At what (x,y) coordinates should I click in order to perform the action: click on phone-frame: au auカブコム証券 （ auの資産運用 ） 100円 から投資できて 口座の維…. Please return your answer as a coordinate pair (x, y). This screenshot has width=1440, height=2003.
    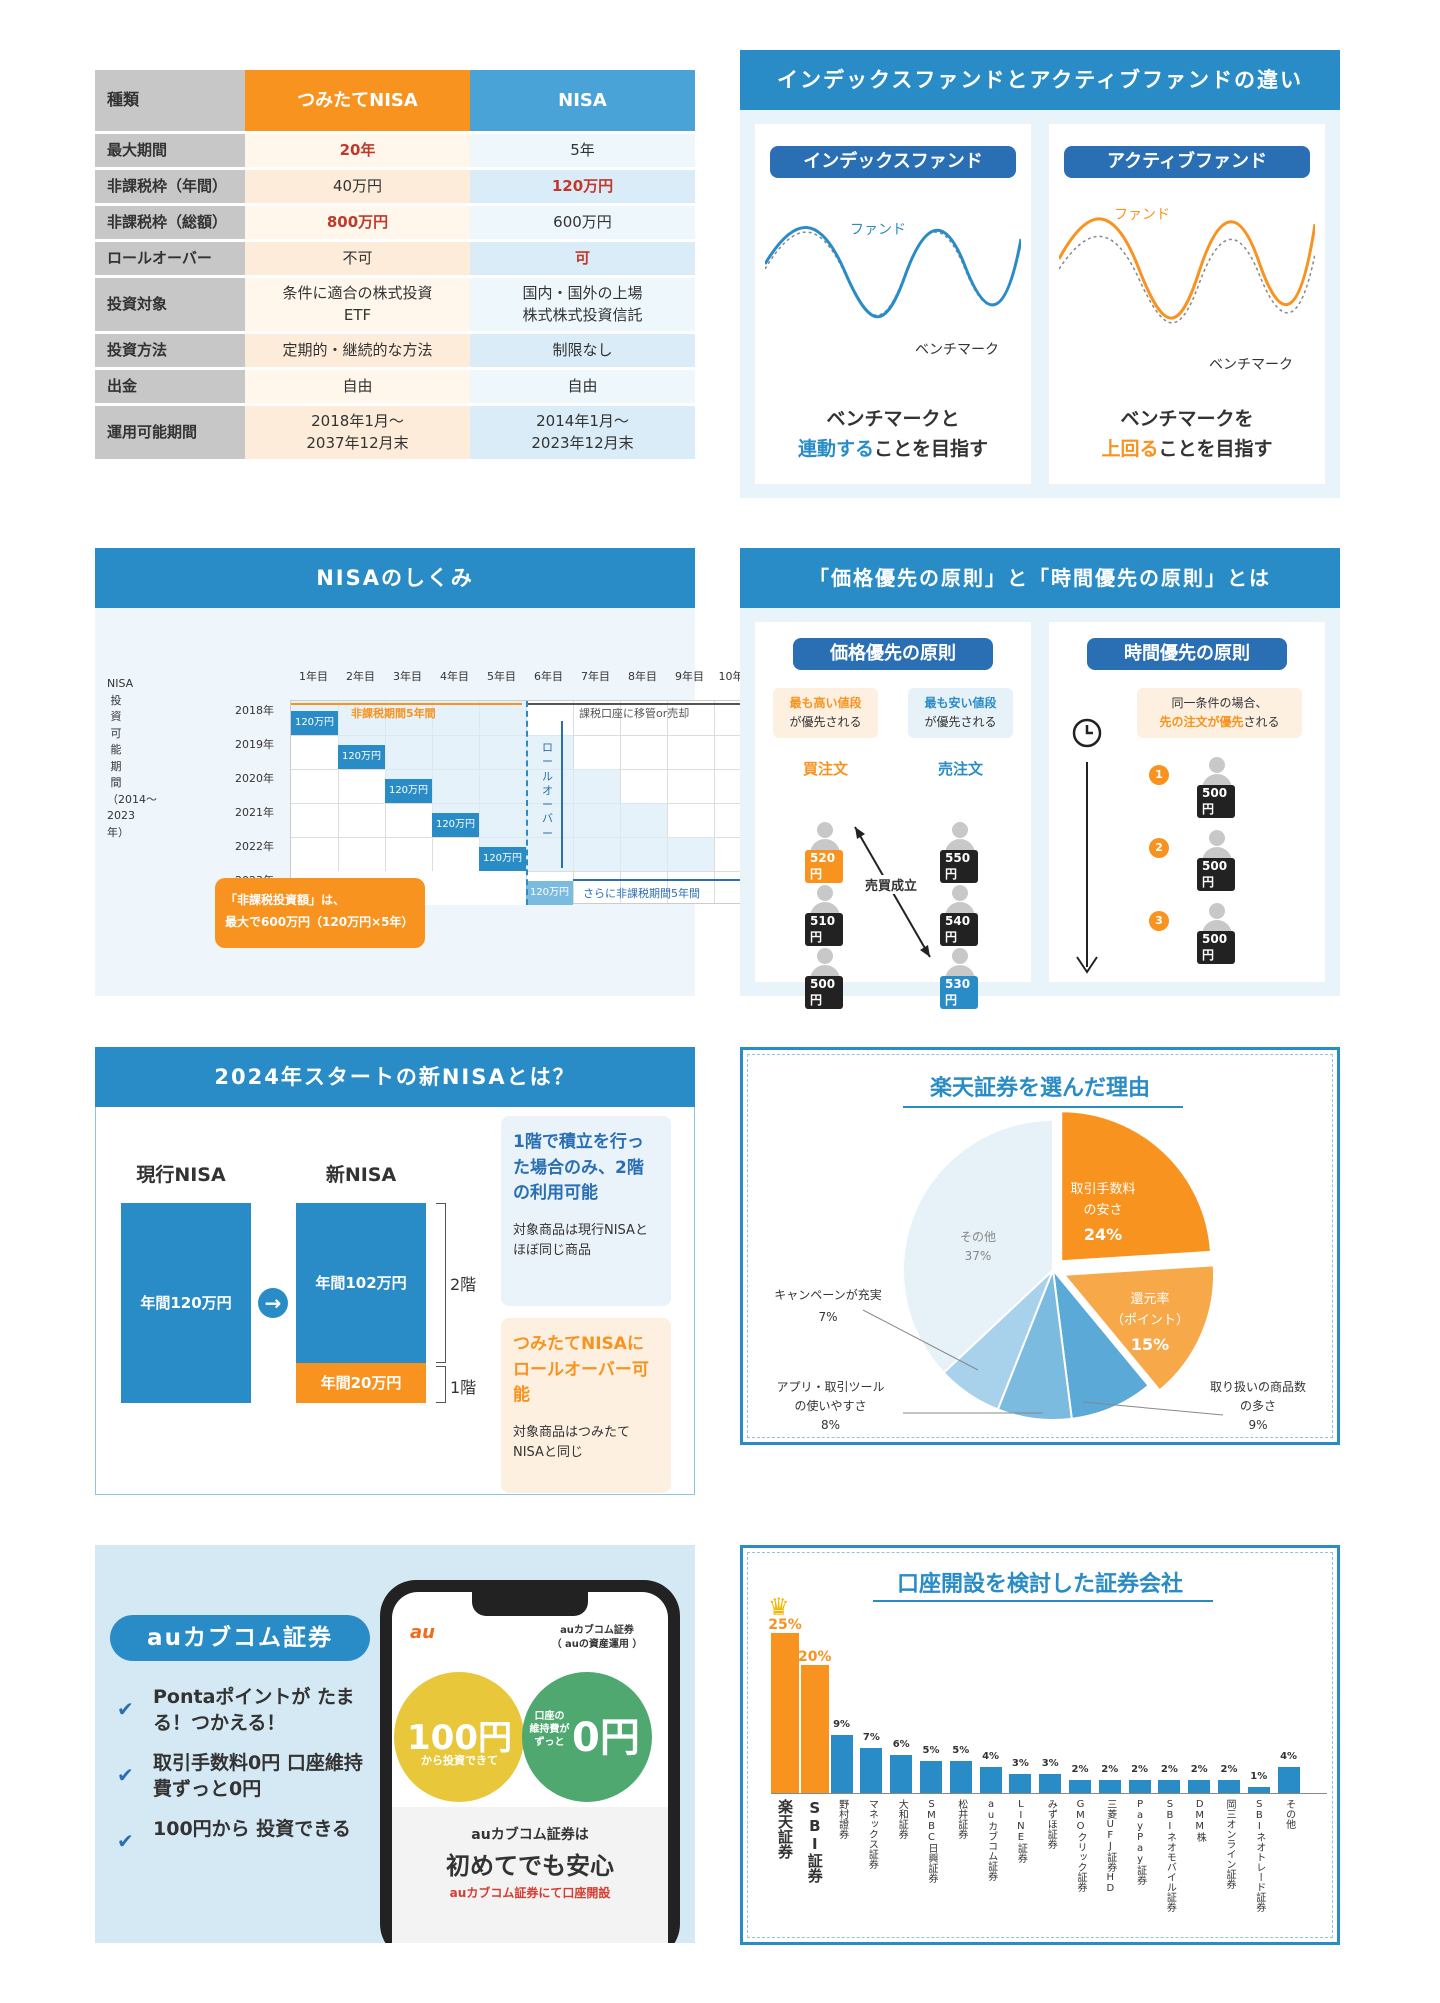
    Looking at the image, I should click on (530, 1761).